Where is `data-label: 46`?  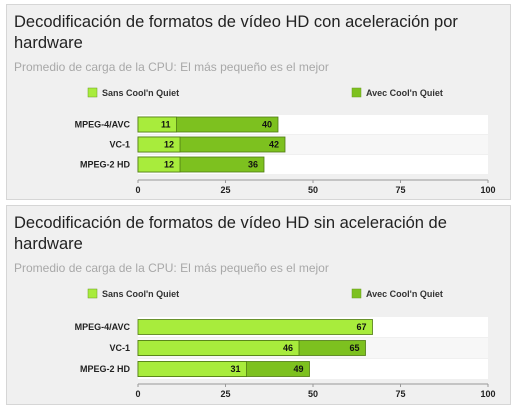
data-label: 46 is located at coordinates (288, 348).